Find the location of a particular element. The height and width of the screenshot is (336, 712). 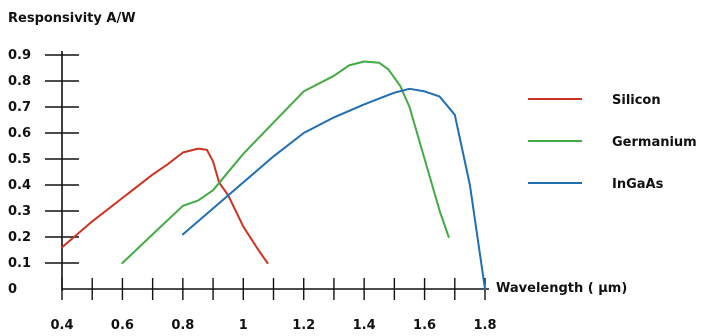

x-tick-label: 0.6 is located at coordinates (122, 325).